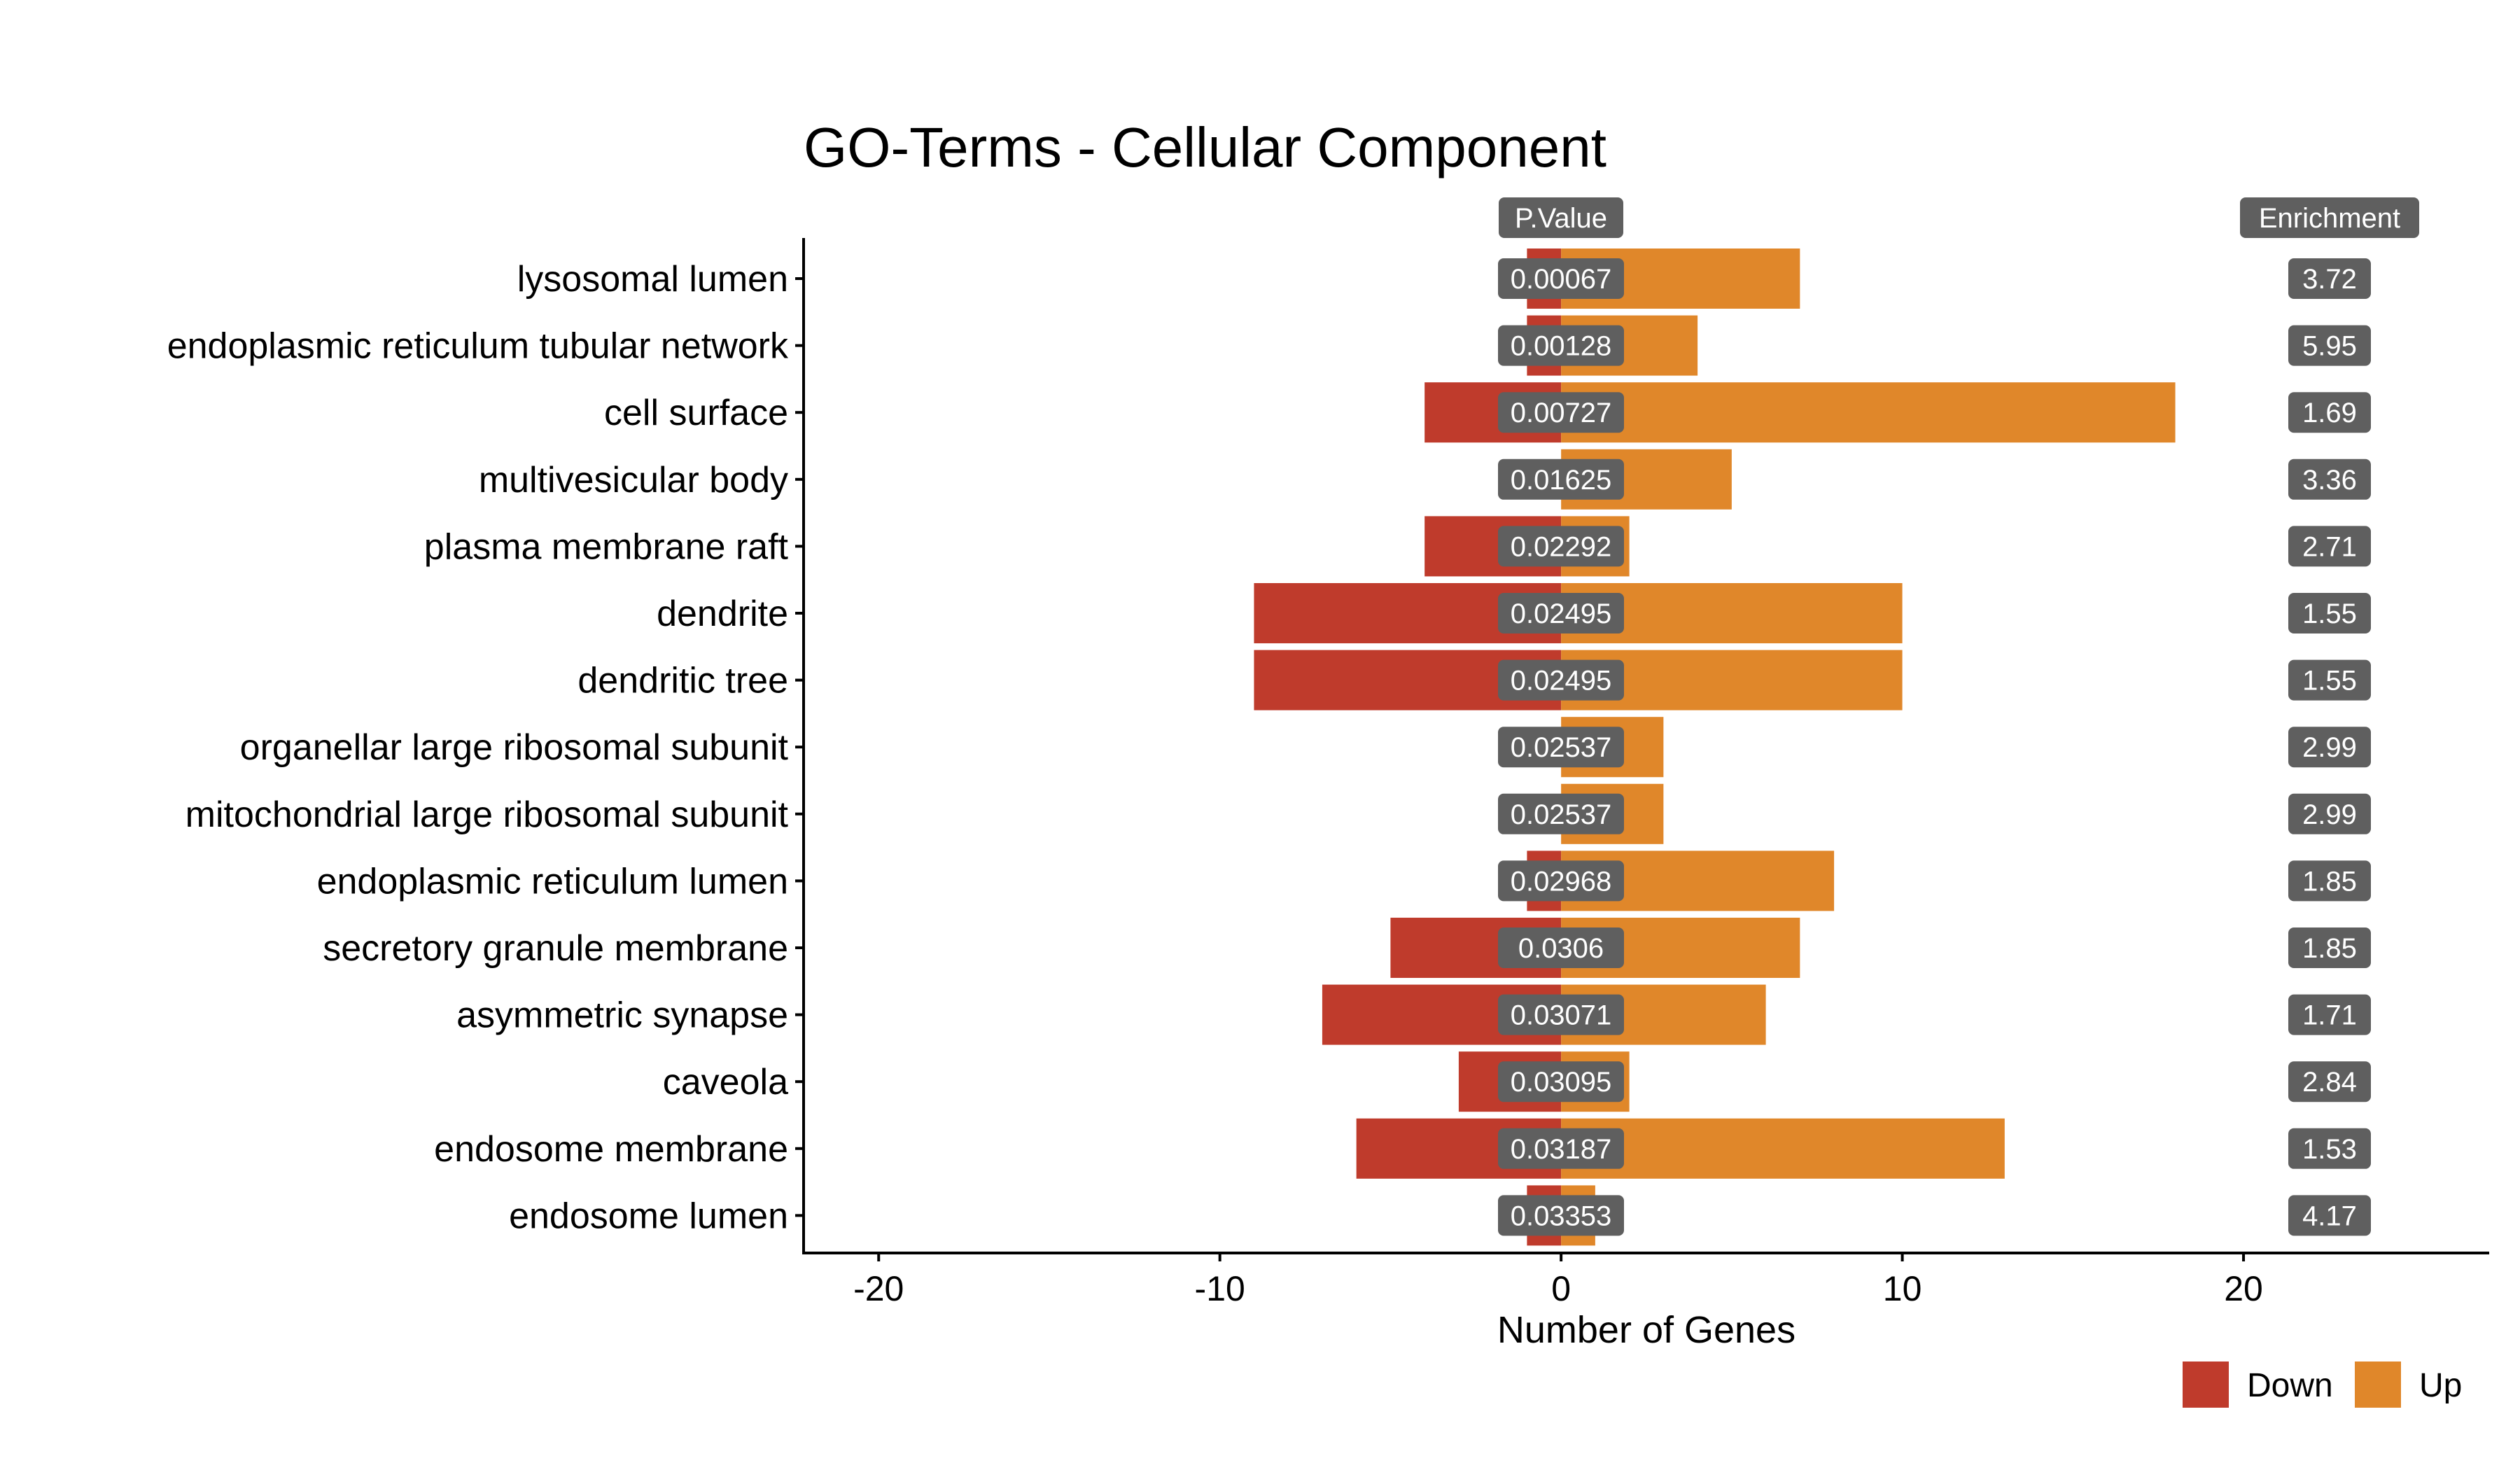  I want to click on pvalue-header-box, so click(1561, 217).